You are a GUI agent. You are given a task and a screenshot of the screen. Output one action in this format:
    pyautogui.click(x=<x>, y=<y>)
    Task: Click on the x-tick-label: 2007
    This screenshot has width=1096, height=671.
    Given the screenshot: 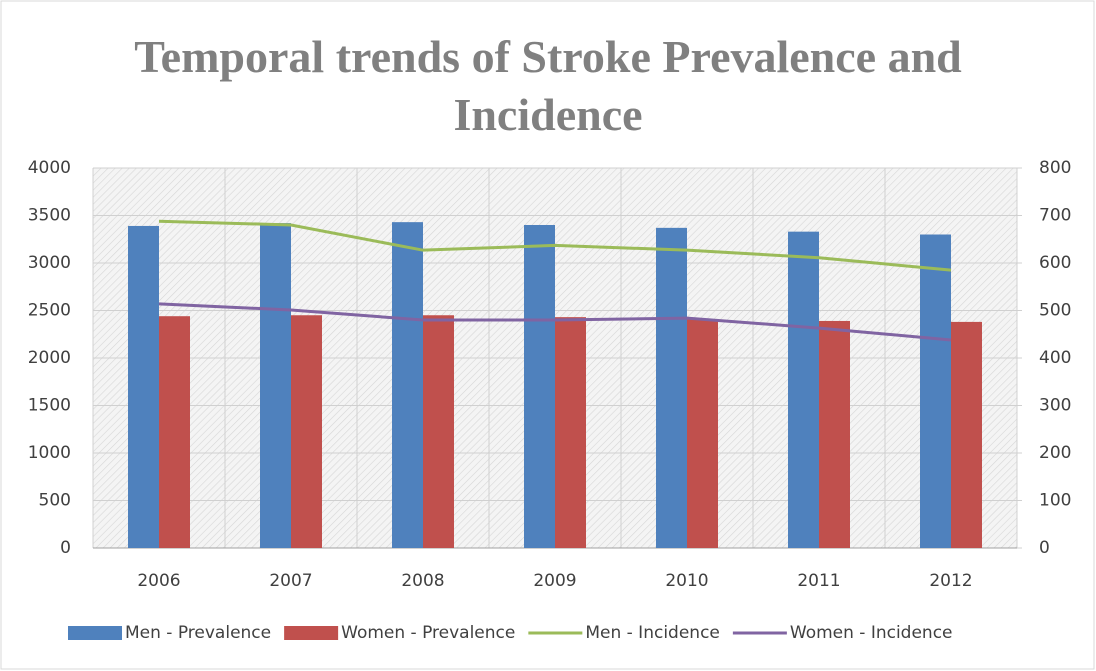 What is the action you would take?
    pyautogui.click(x=290, y=581)
    